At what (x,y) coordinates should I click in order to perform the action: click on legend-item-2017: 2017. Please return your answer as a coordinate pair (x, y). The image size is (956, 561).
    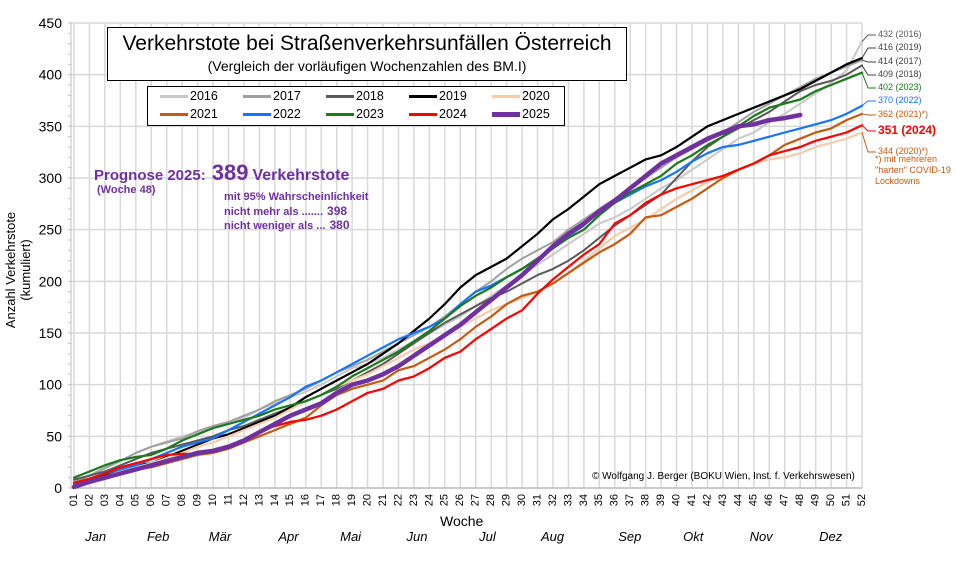
    Looking at the image, I should click on (272, 96).